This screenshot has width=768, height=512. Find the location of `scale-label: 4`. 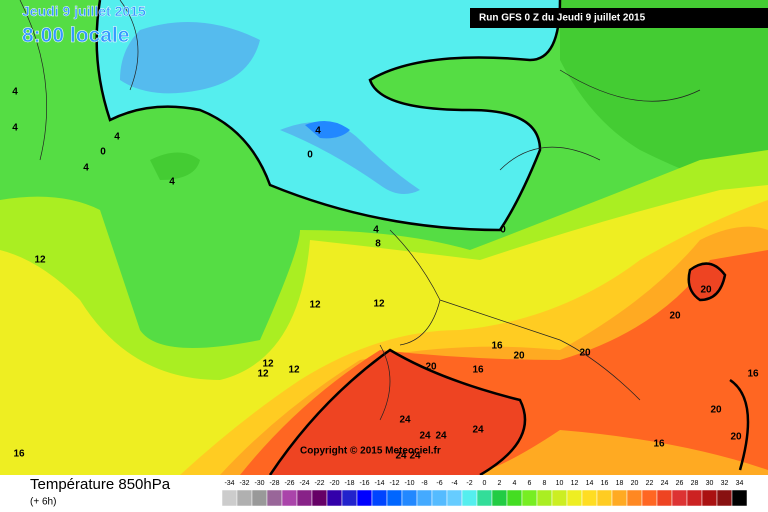

scale-label: 4 is located at coordinates (515, 483).